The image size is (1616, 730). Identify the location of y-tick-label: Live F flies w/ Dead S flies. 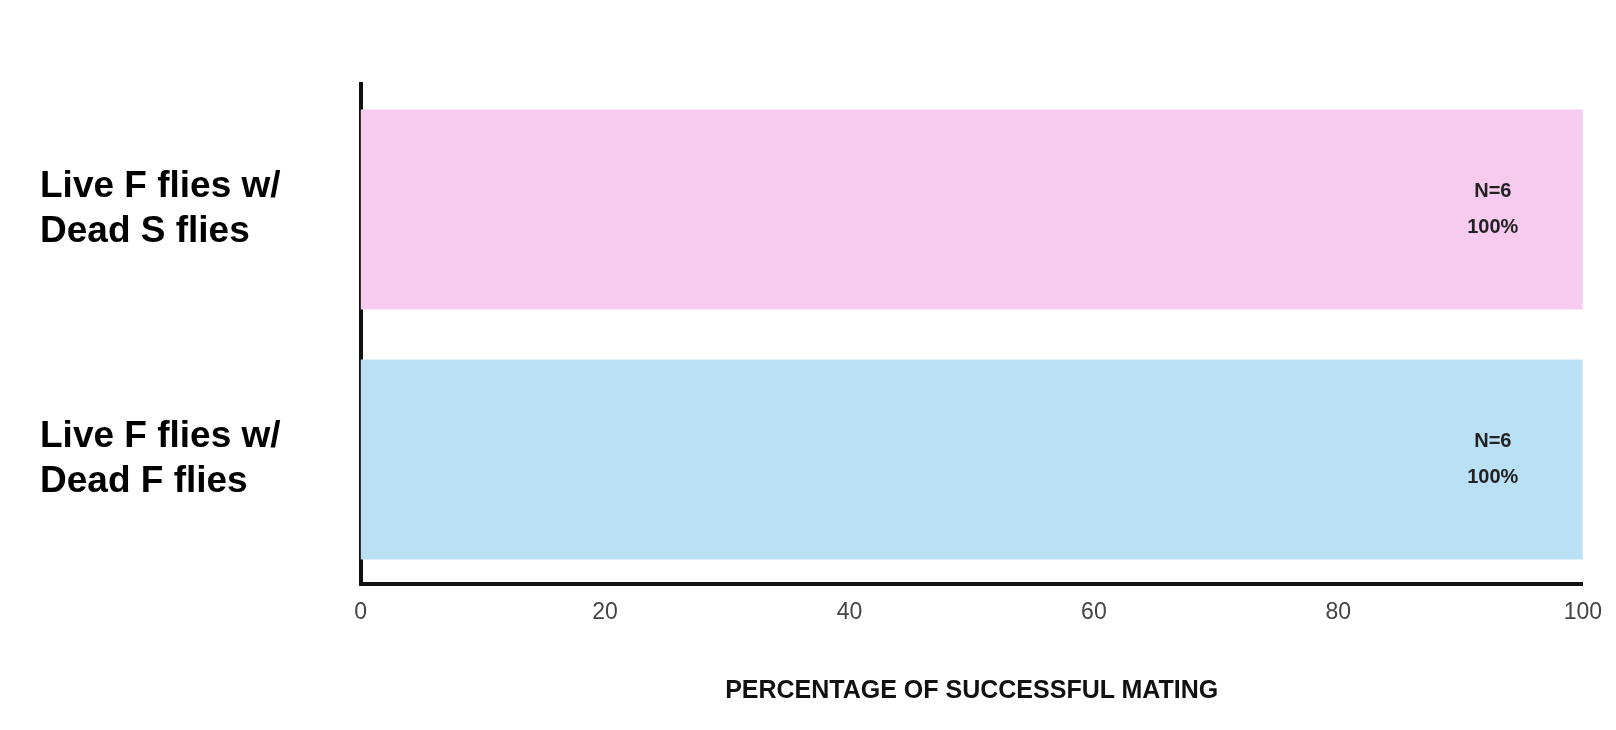
(160, 207).